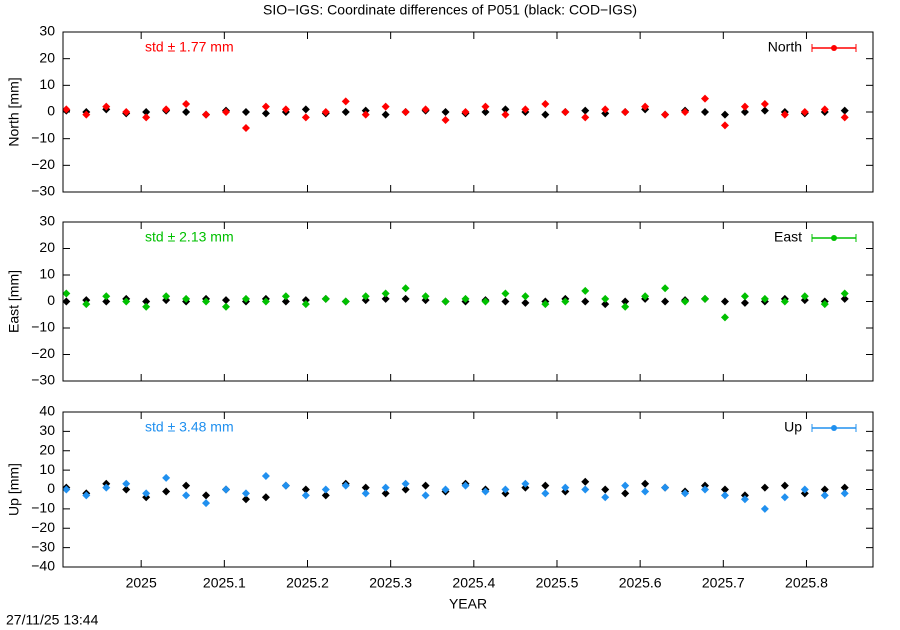 This screenshot has width=900, height=630. What do you see at coordinates (43, 566) in the screenshot?
I see `y-tick-label: −40` at bounding box center [43, 566].